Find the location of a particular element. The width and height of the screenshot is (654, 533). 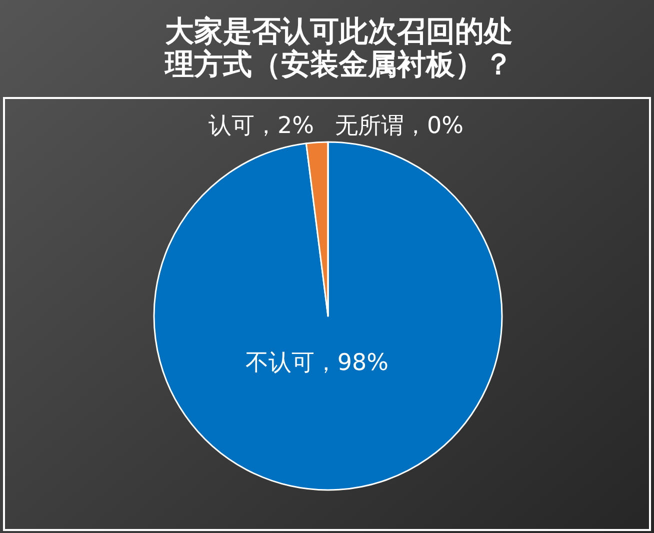

chart-title: 大家是否认可此次召回的处理方式（安装金属衬板）？ is located at coordinates (338, 47).